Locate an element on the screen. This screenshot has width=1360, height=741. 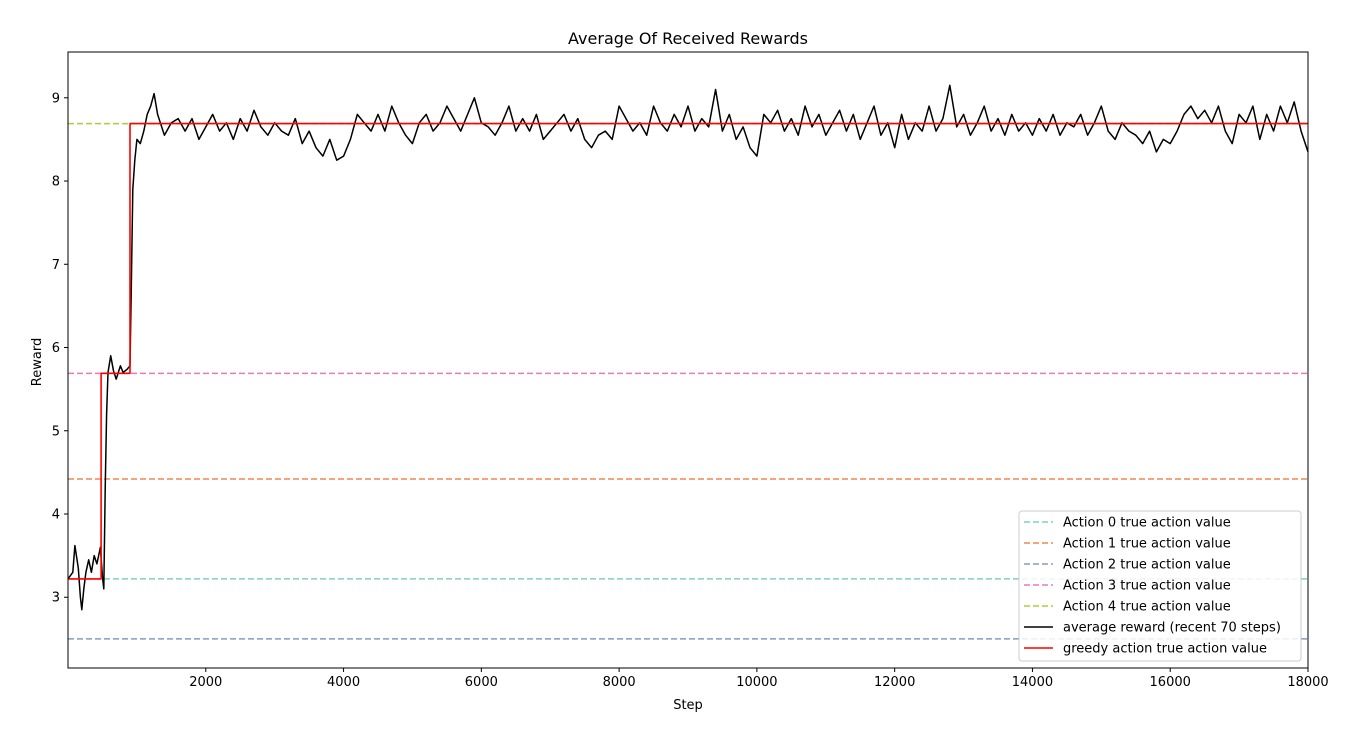
y-tick-label: 8 is located at coordinates (56, 182).